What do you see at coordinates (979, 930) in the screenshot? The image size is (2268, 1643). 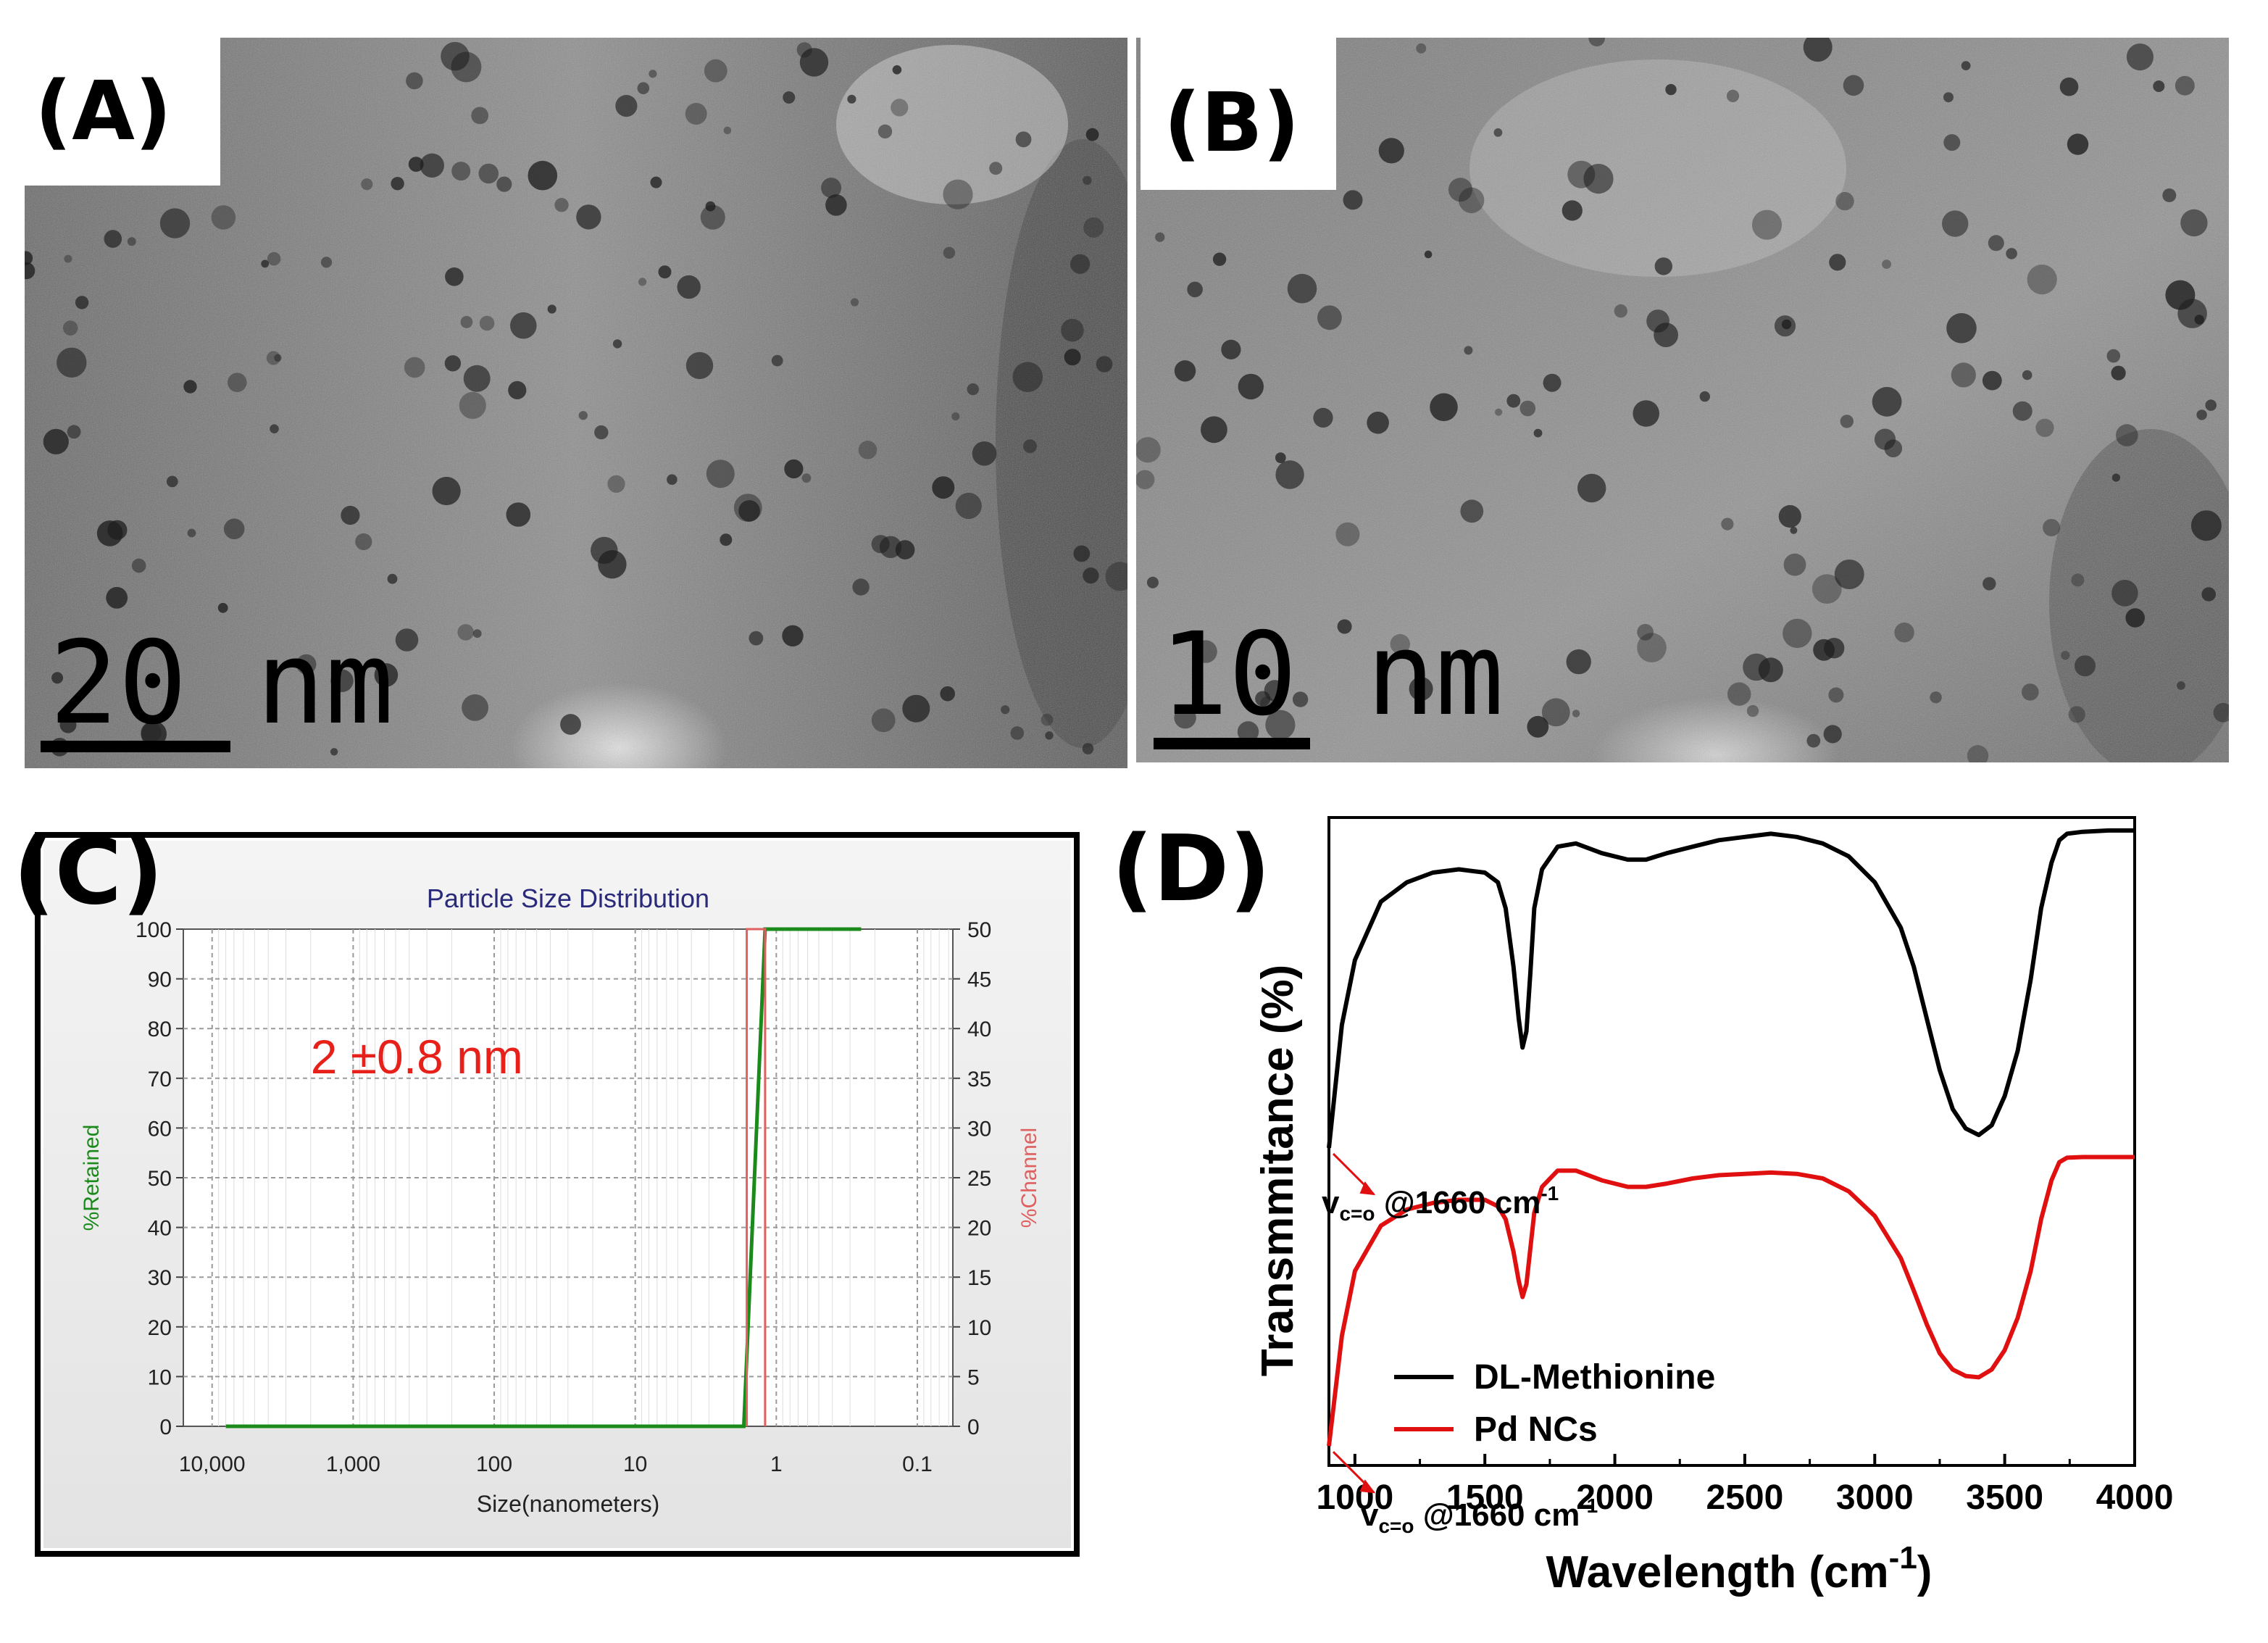 I see `y-right-tick-label: 50` at bounding box center [979, 930].